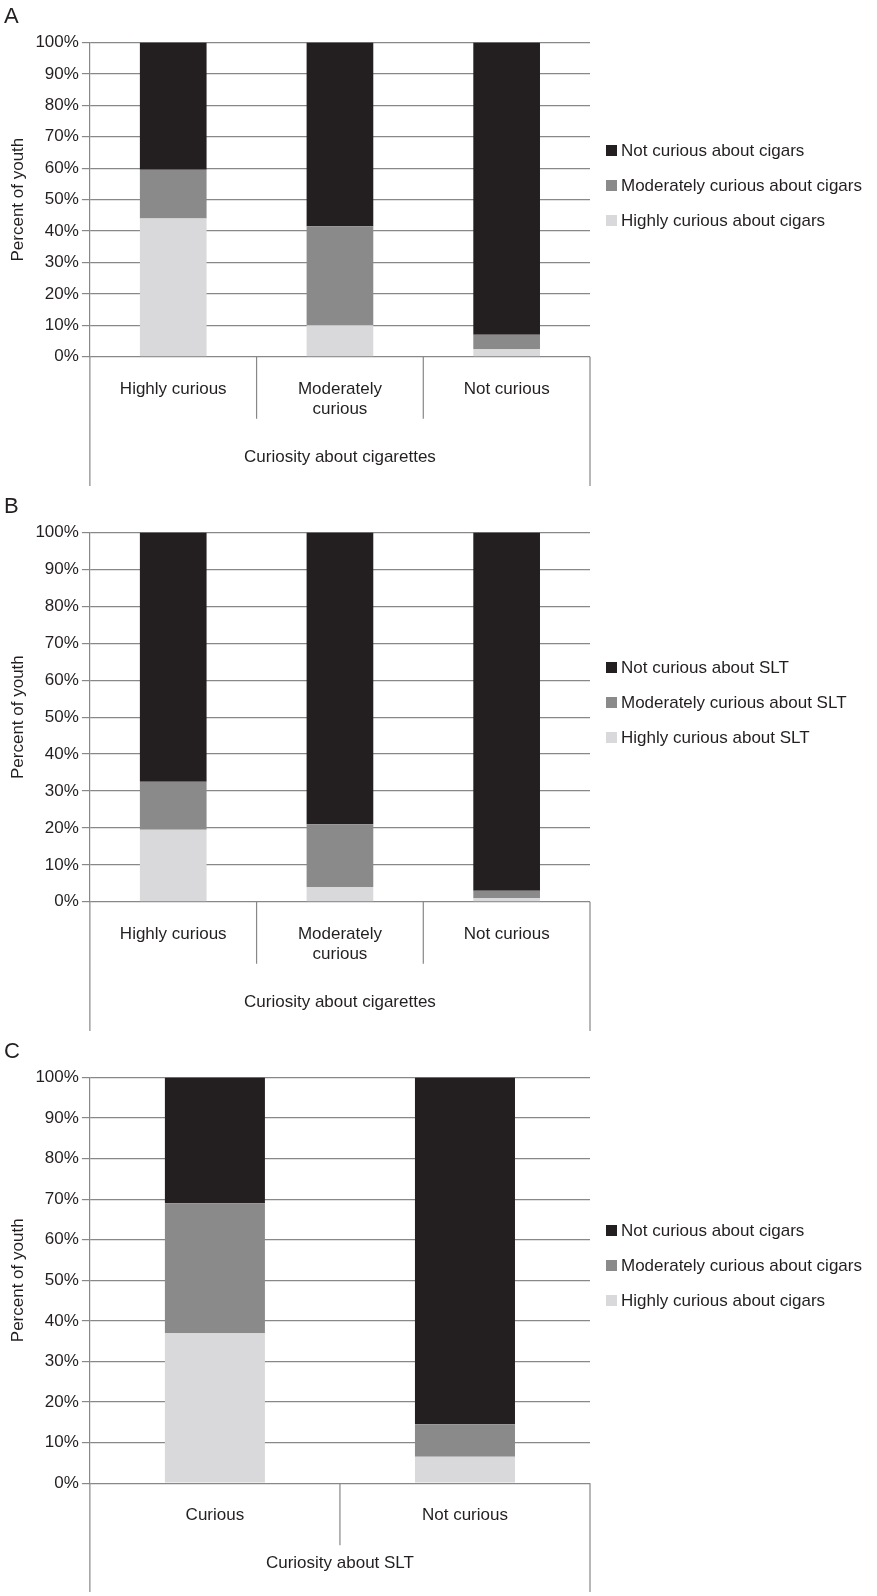 The width and height of the screenshot is (877, 1596). I want to click on legend-label: Not curious about SLT, so click(705, 668).